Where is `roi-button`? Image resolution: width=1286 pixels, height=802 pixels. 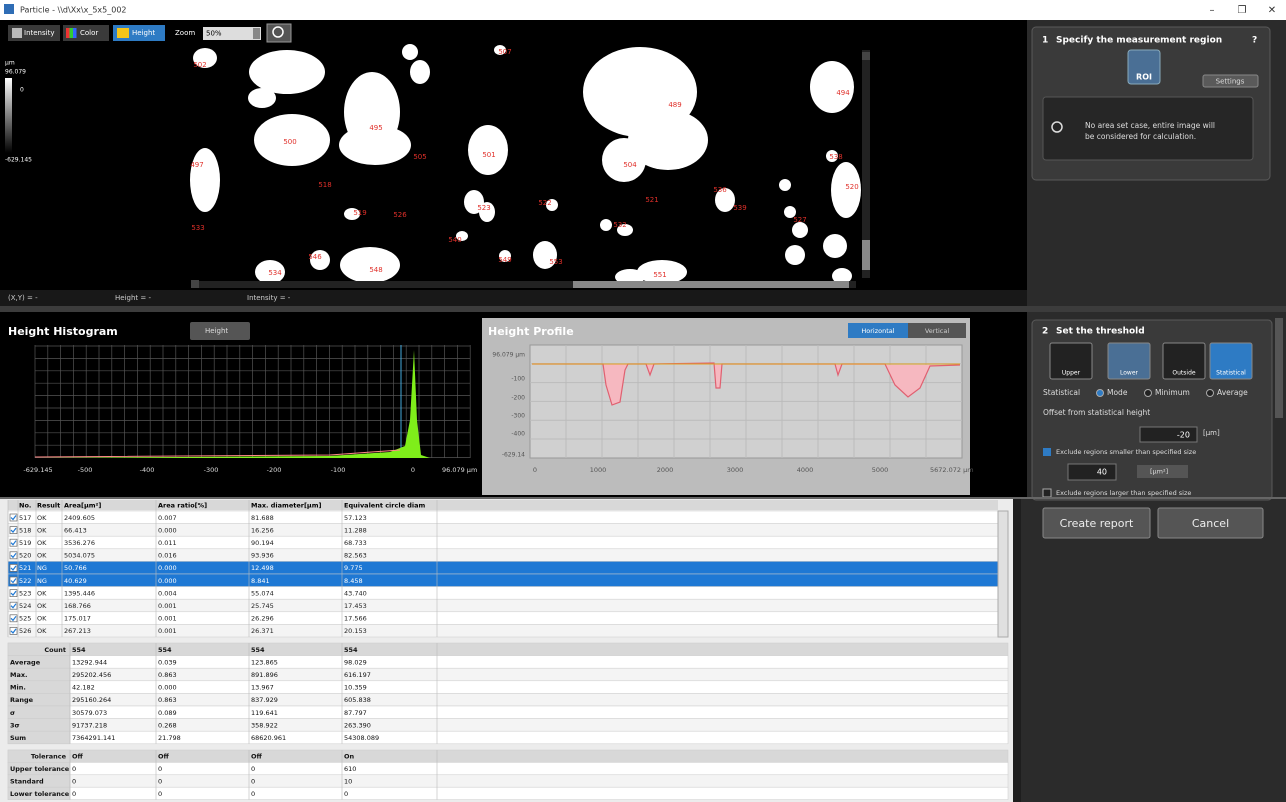 roi-button is located at coordinates (1144, 67).